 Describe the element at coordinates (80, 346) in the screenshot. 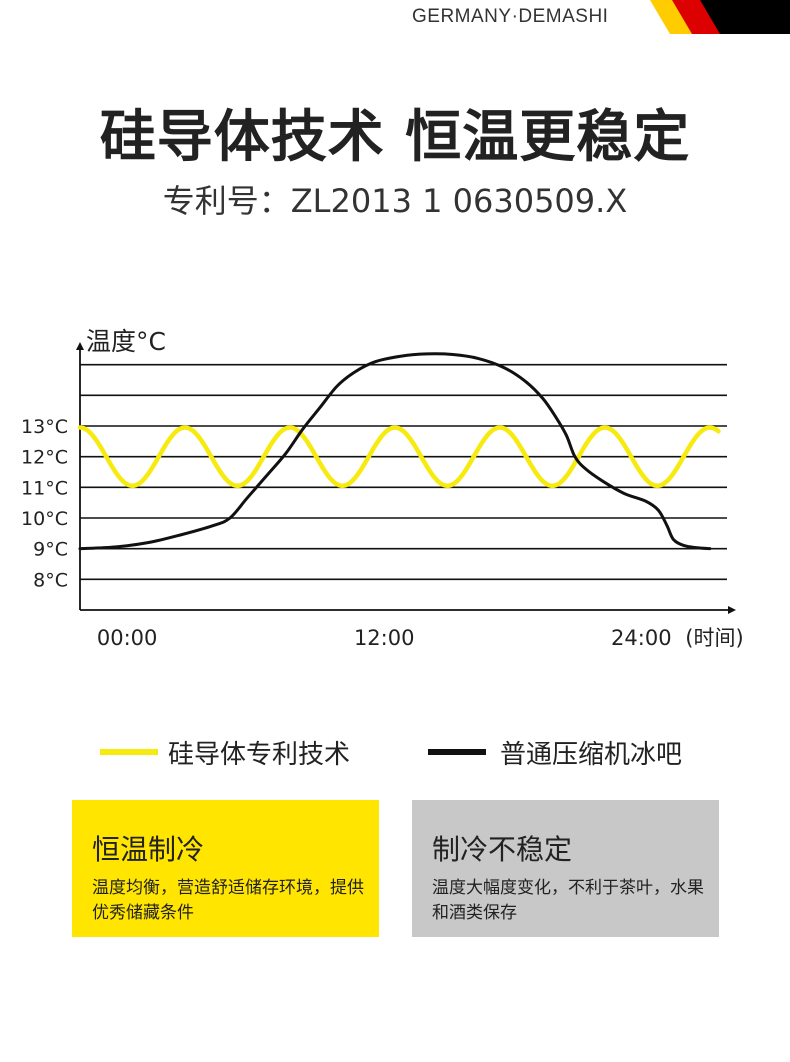

I see `y-axis-arrow-icon` at that location.